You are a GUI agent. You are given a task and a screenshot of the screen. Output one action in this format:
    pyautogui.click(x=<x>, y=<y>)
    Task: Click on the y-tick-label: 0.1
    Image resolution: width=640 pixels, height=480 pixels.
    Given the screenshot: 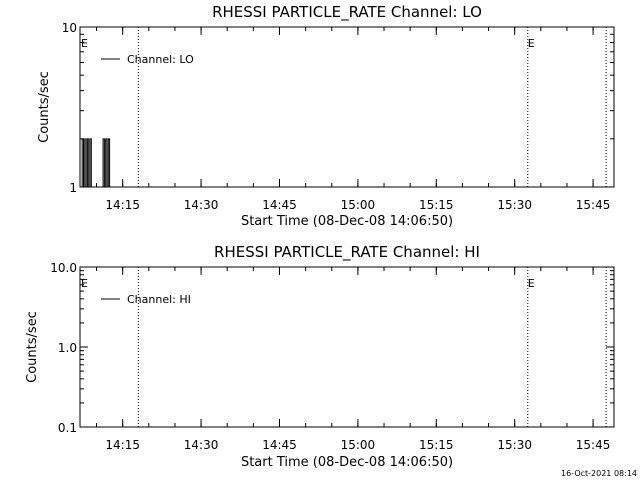 What is the action you would take?
    pyautogui.click(x=67, y=428)
    